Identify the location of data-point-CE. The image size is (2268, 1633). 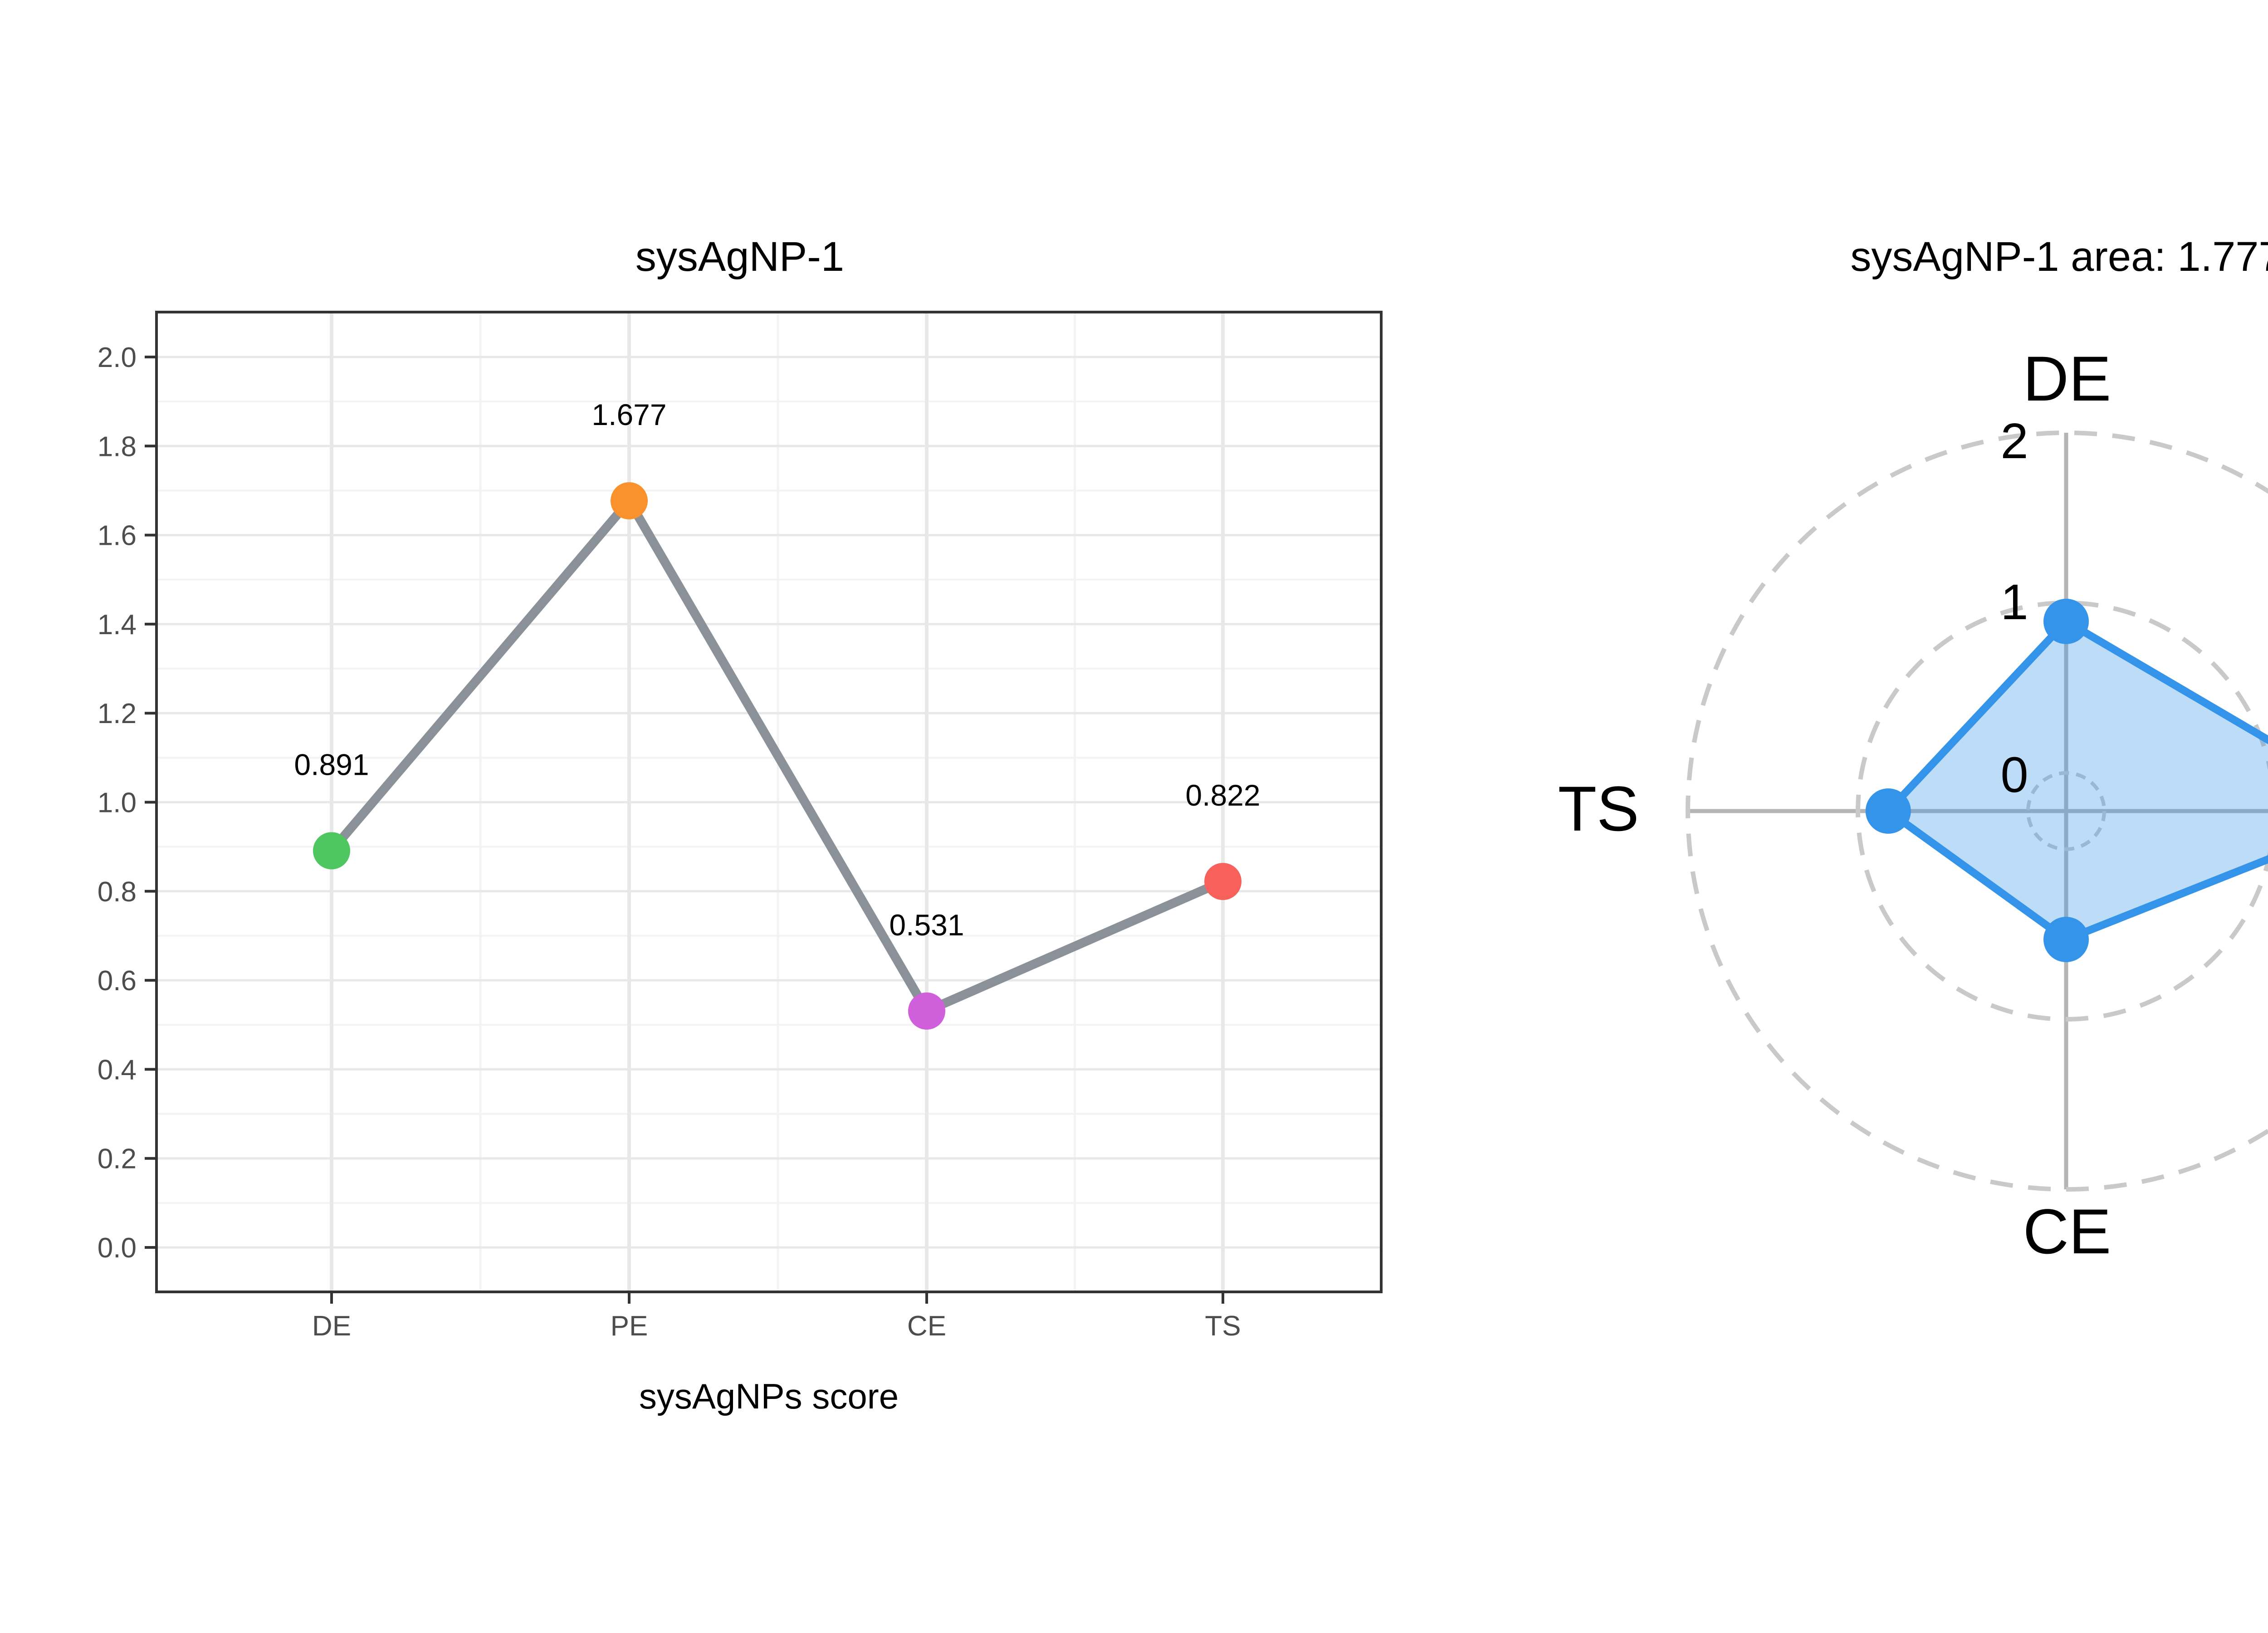
(927, 1011).